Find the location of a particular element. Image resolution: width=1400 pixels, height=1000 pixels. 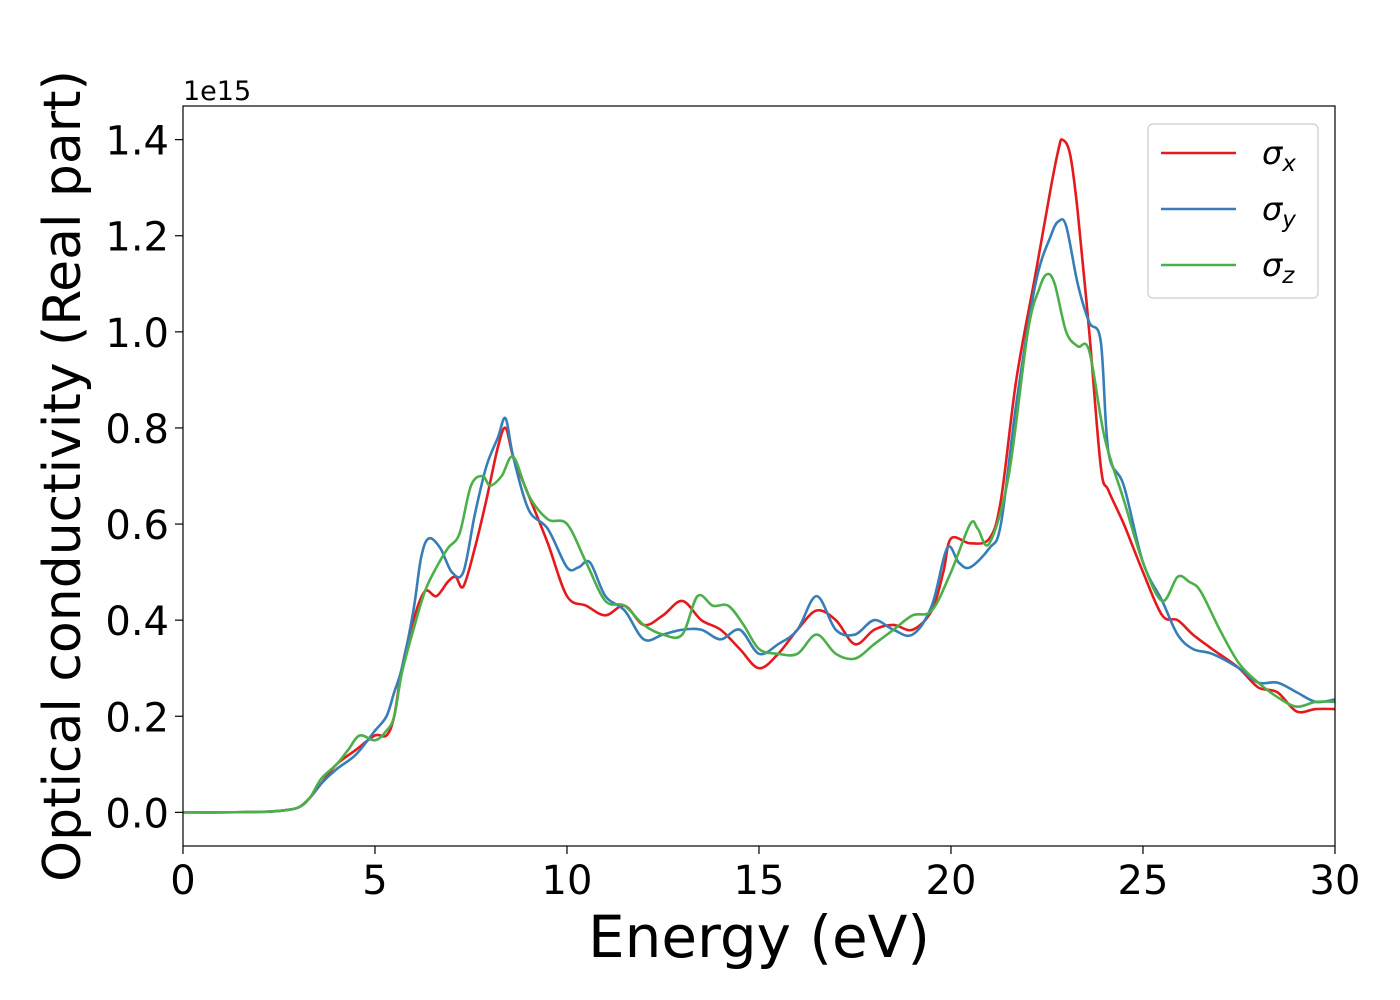

x-axis-ticks: 0 5 10 15 20 25 30 is located at coordinates (765, 875).